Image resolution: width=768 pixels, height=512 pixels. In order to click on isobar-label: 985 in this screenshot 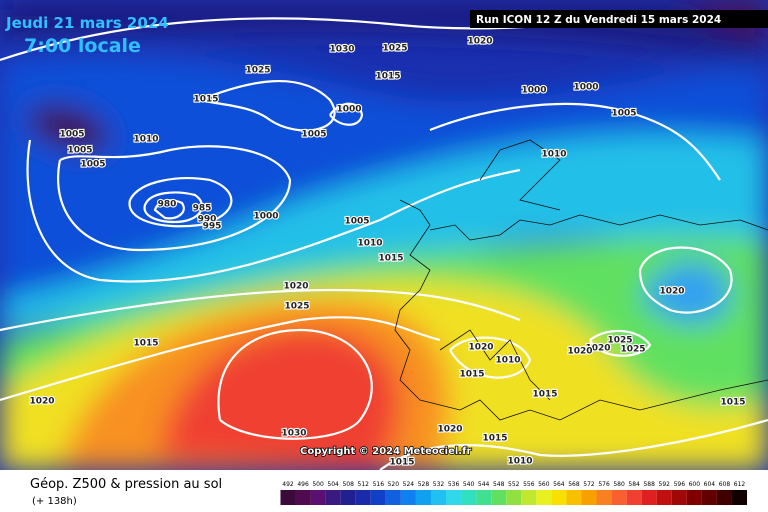, I will do `click(202, 209)`.